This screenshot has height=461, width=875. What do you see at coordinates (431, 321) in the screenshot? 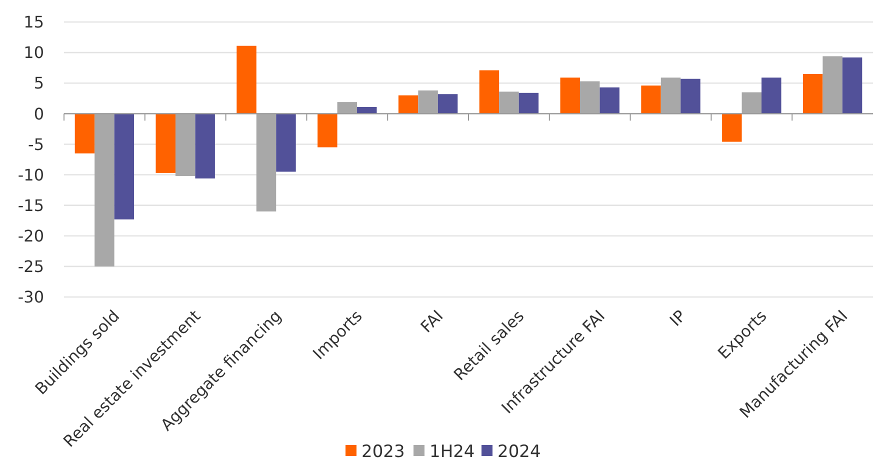
I see `x-tick-label: FAI` at bounding box center [431, 321].